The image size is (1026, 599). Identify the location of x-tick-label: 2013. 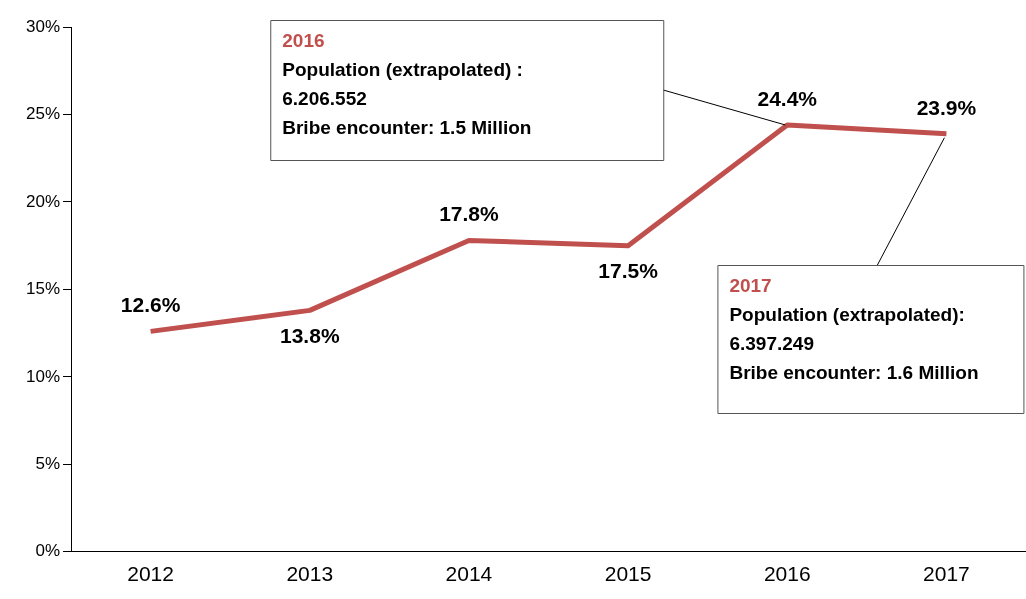
(310, 574).